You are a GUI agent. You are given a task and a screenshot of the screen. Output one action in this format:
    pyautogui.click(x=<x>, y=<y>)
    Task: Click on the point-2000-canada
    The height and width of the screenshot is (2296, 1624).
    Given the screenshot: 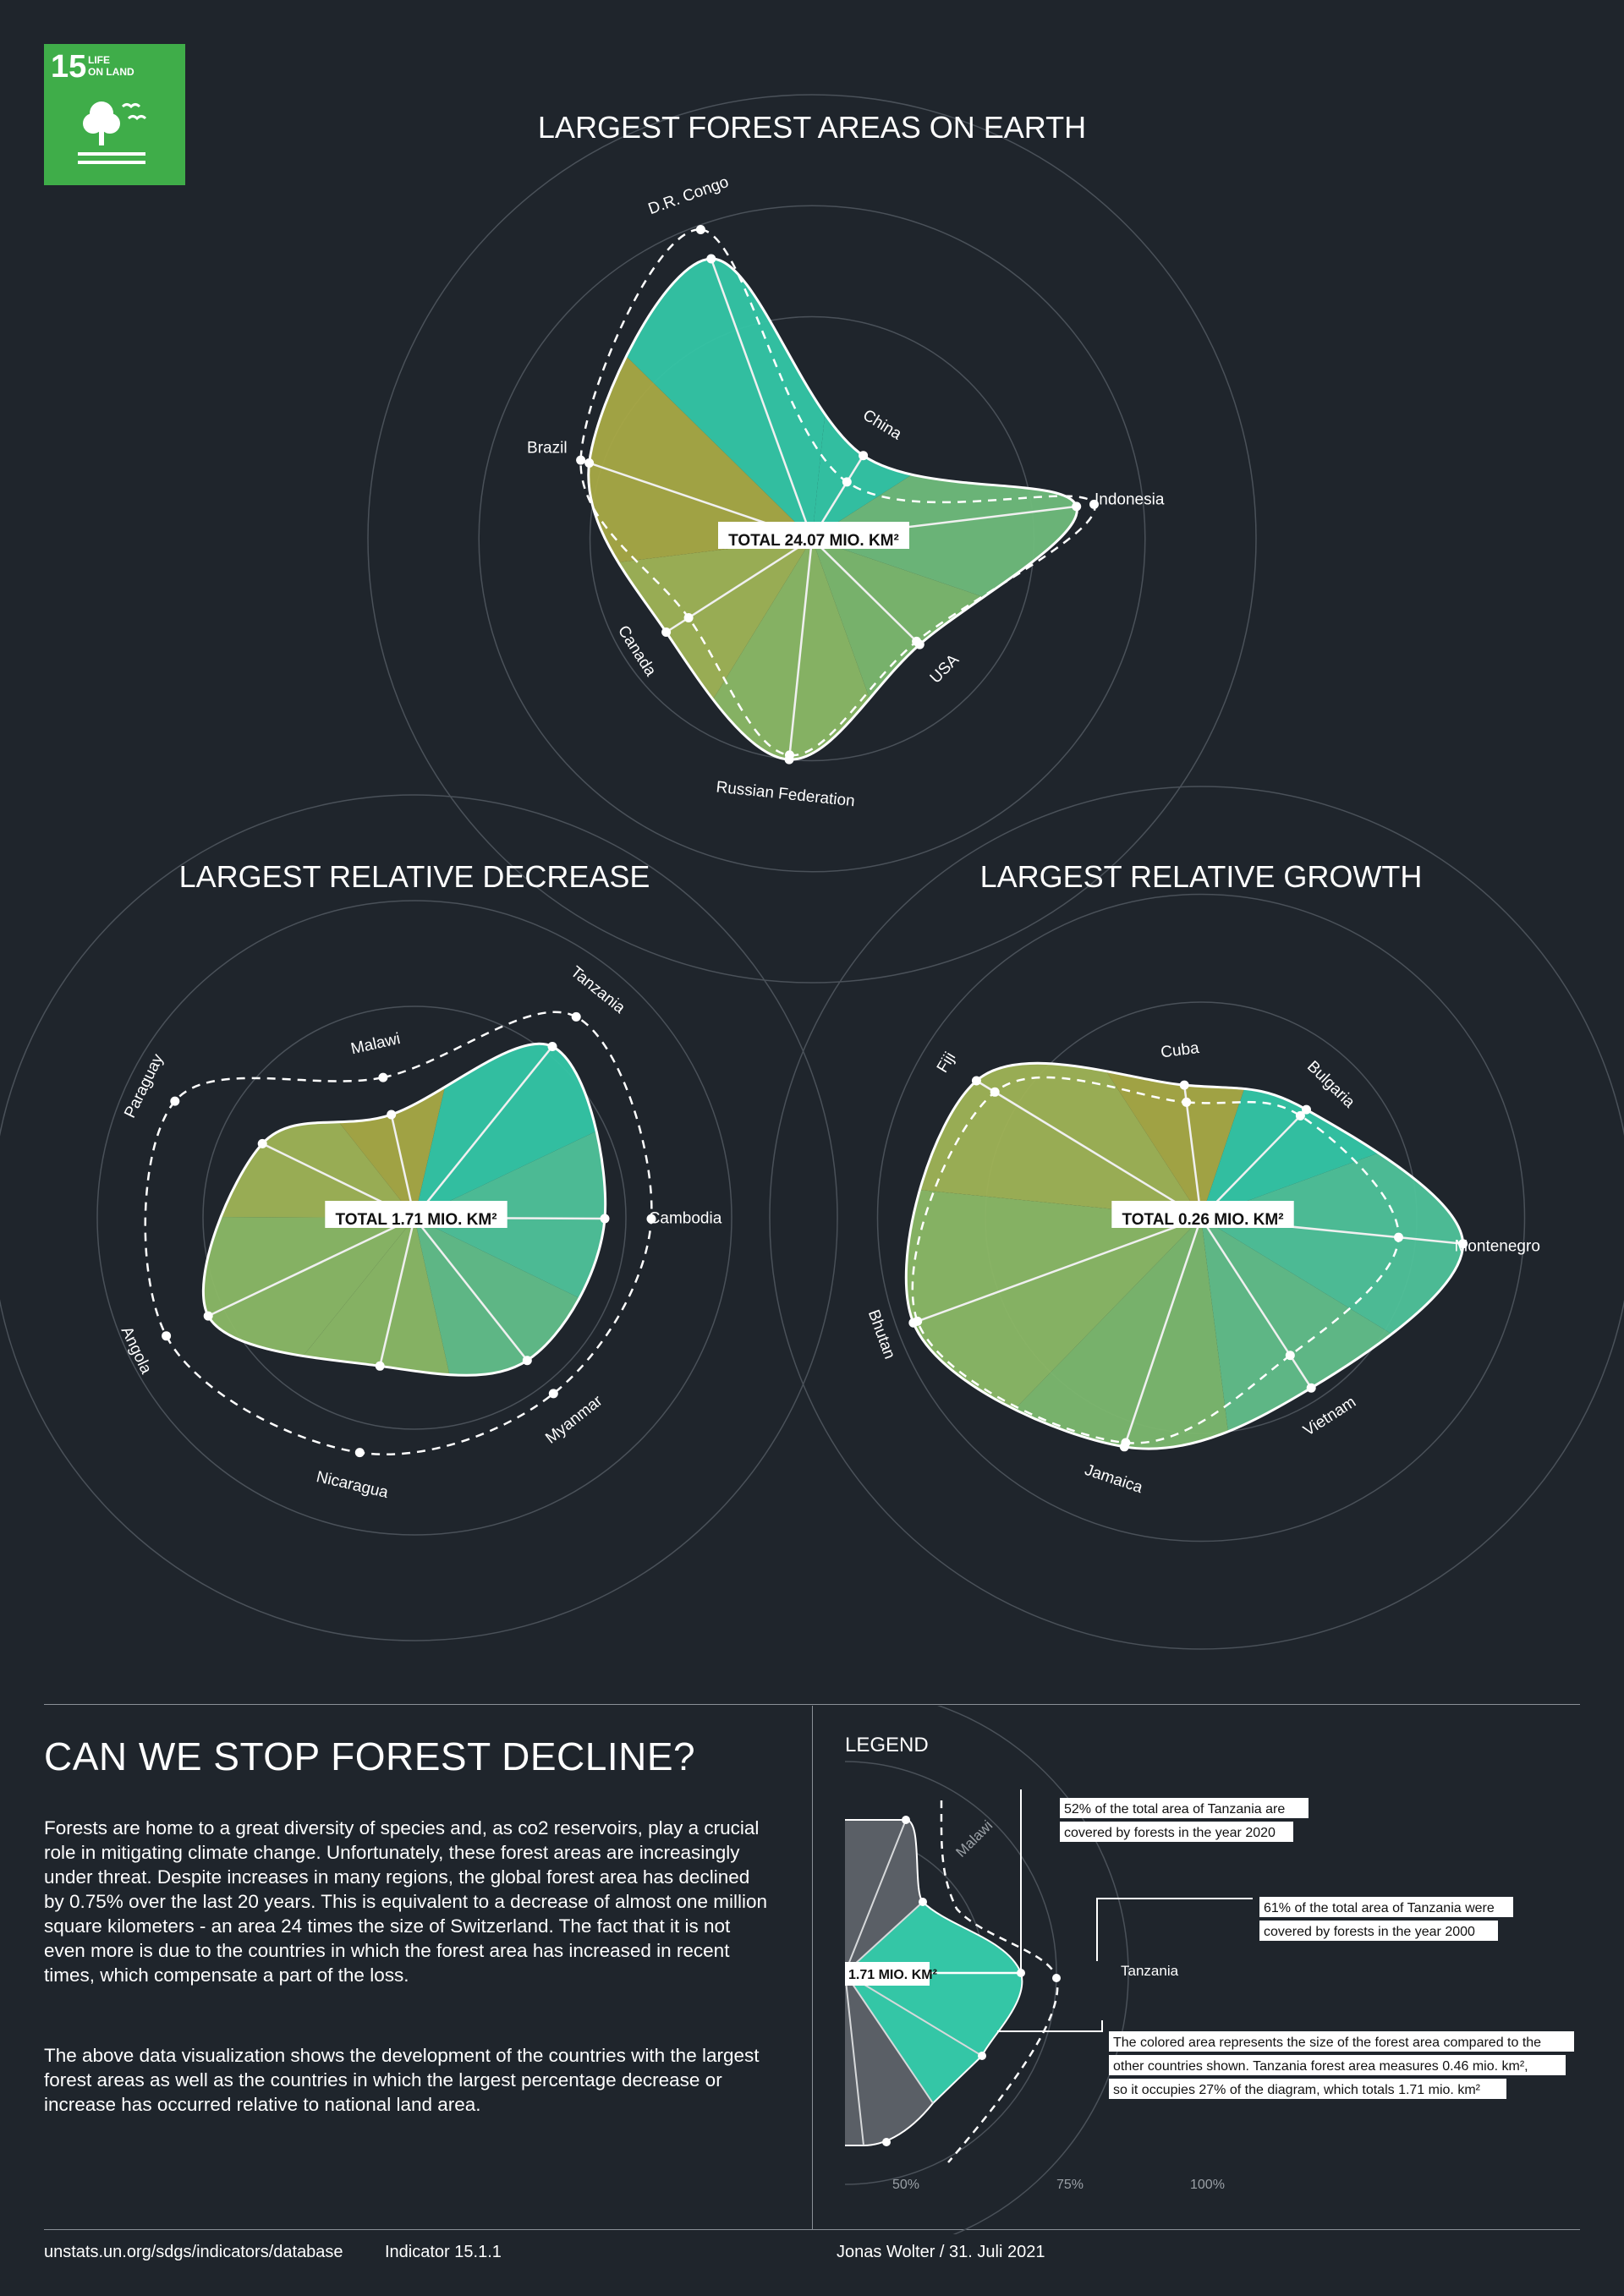 What is the action you would take?
    pyautogui.click(x=689, y=617)
    